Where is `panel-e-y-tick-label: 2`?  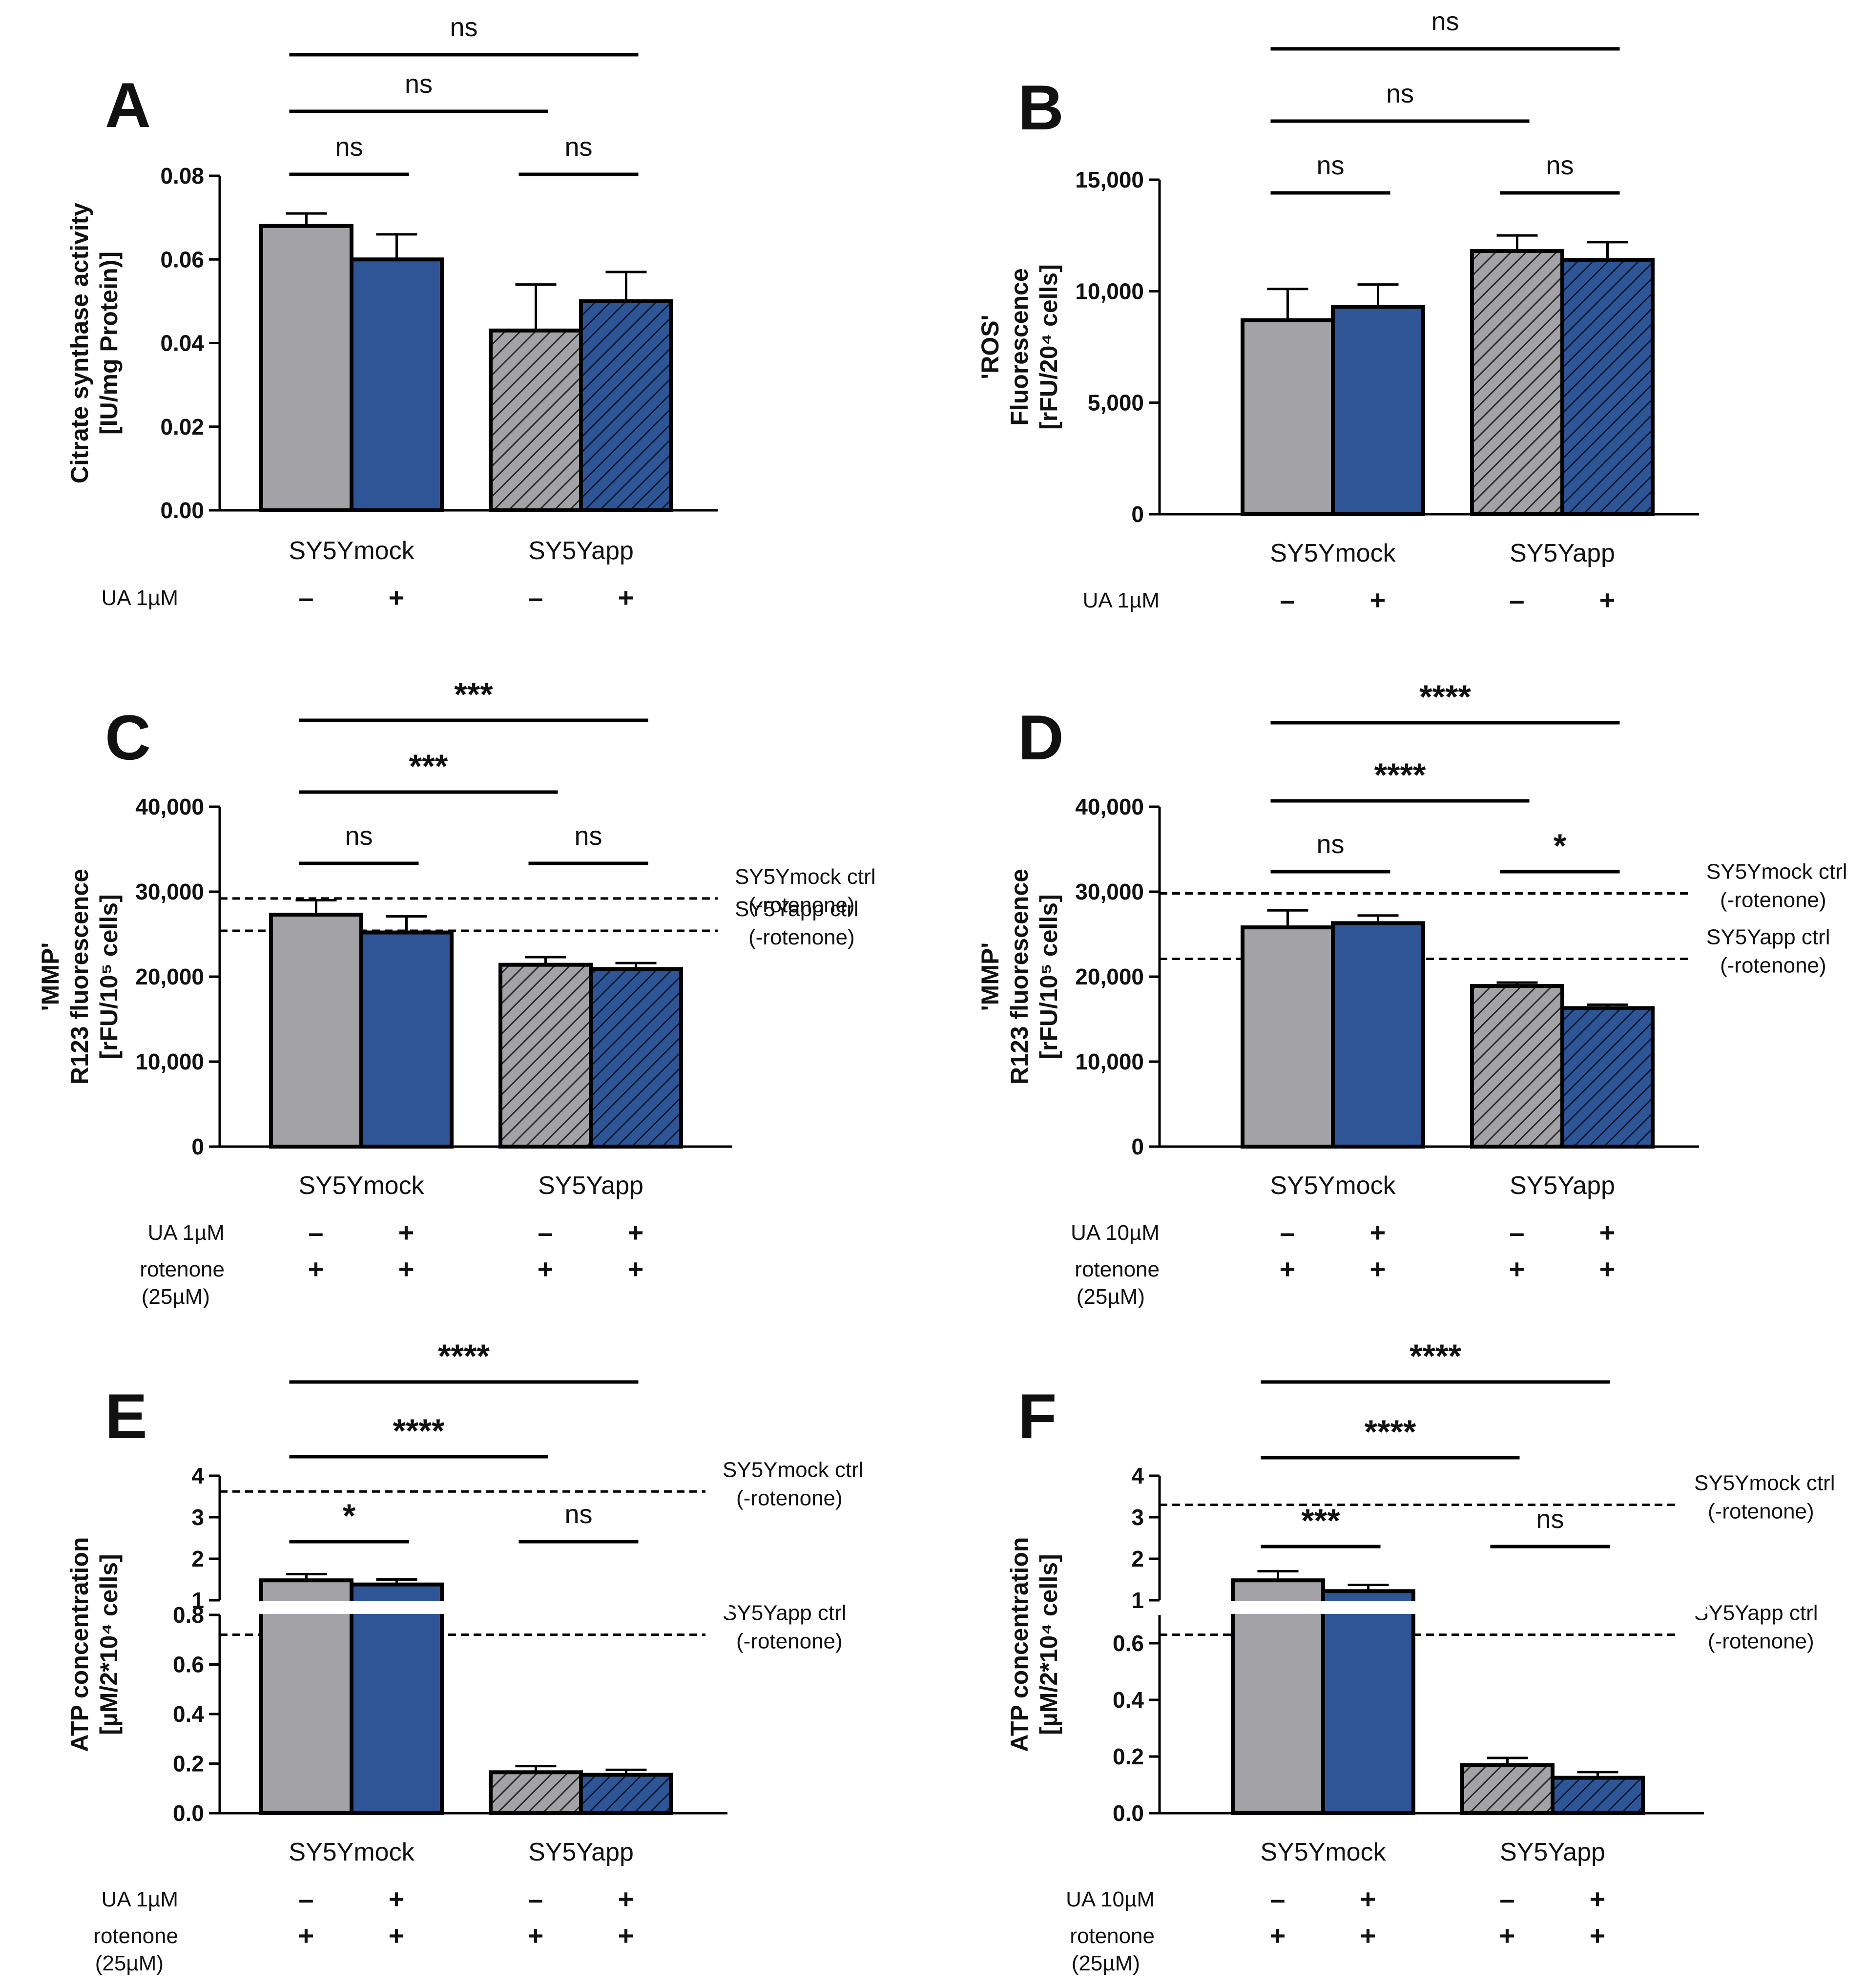 panel-e-y-tick-label: 2 is located at coordinates (198, 1558).